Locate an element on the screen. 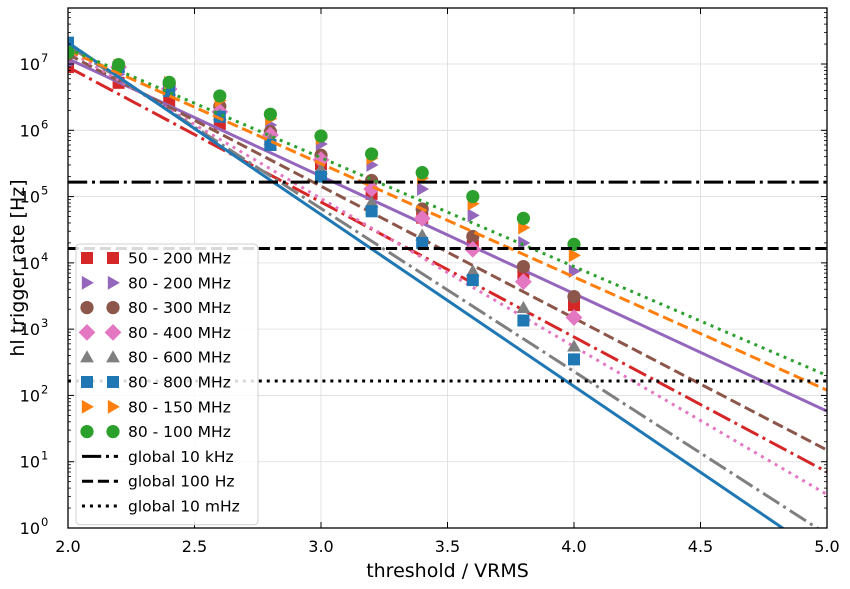 This screenshot has width=850, height=589. legend-entry: 80 - 600 MHz is located at coordinates (155, 358).